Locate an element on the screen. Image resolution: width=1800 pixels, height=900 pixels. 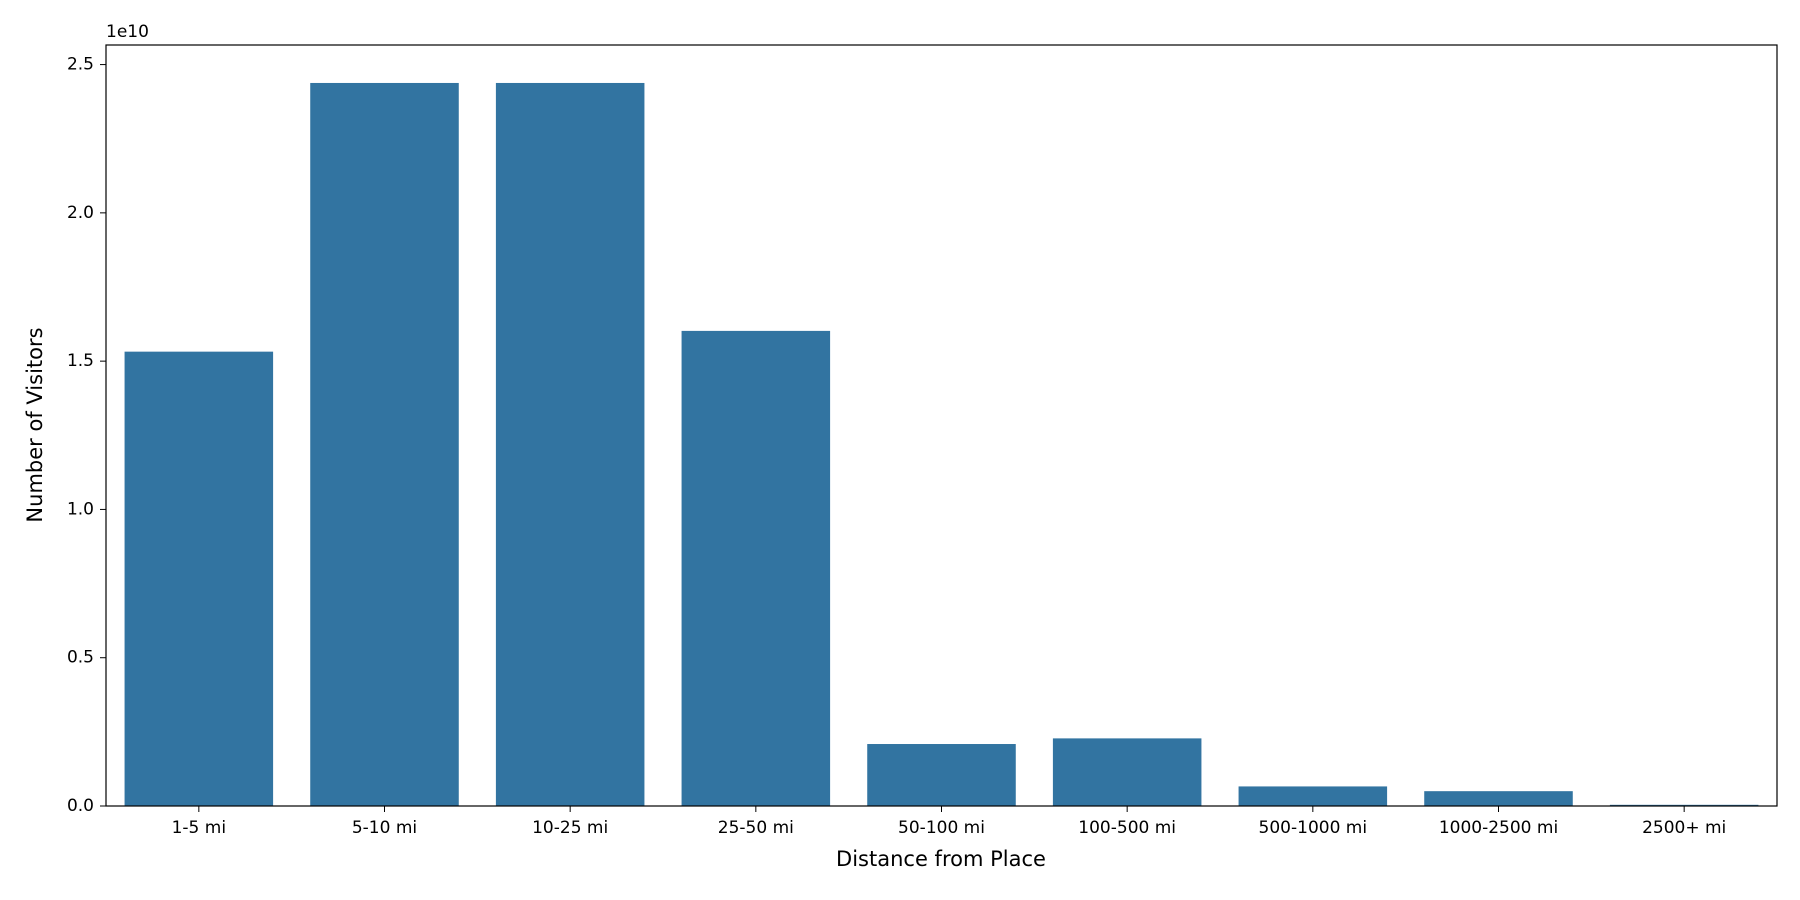
x-tick-label: 50-100 mi is located at coordinates (941, 828).